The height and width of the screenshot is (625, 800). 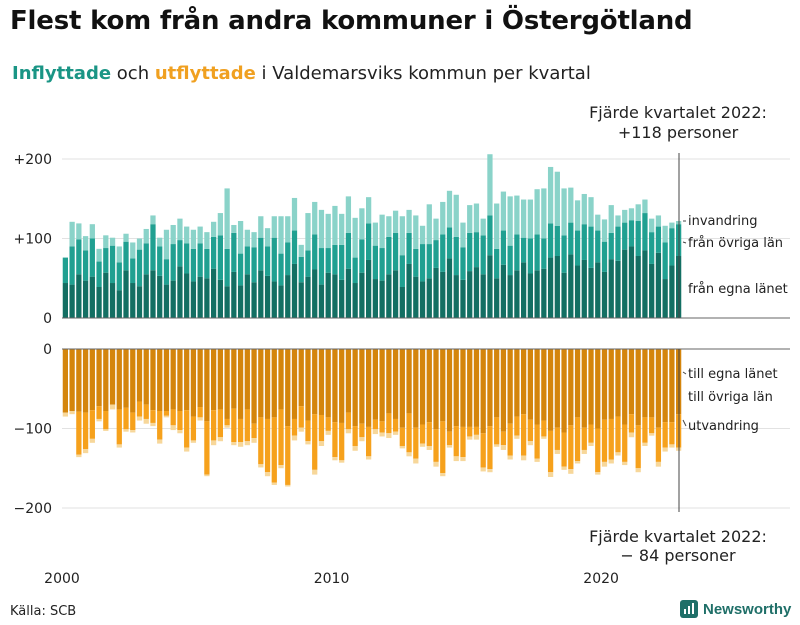 I want to click on label-fran-egna-lanet: från egna länet, so click(x=738, y=289).